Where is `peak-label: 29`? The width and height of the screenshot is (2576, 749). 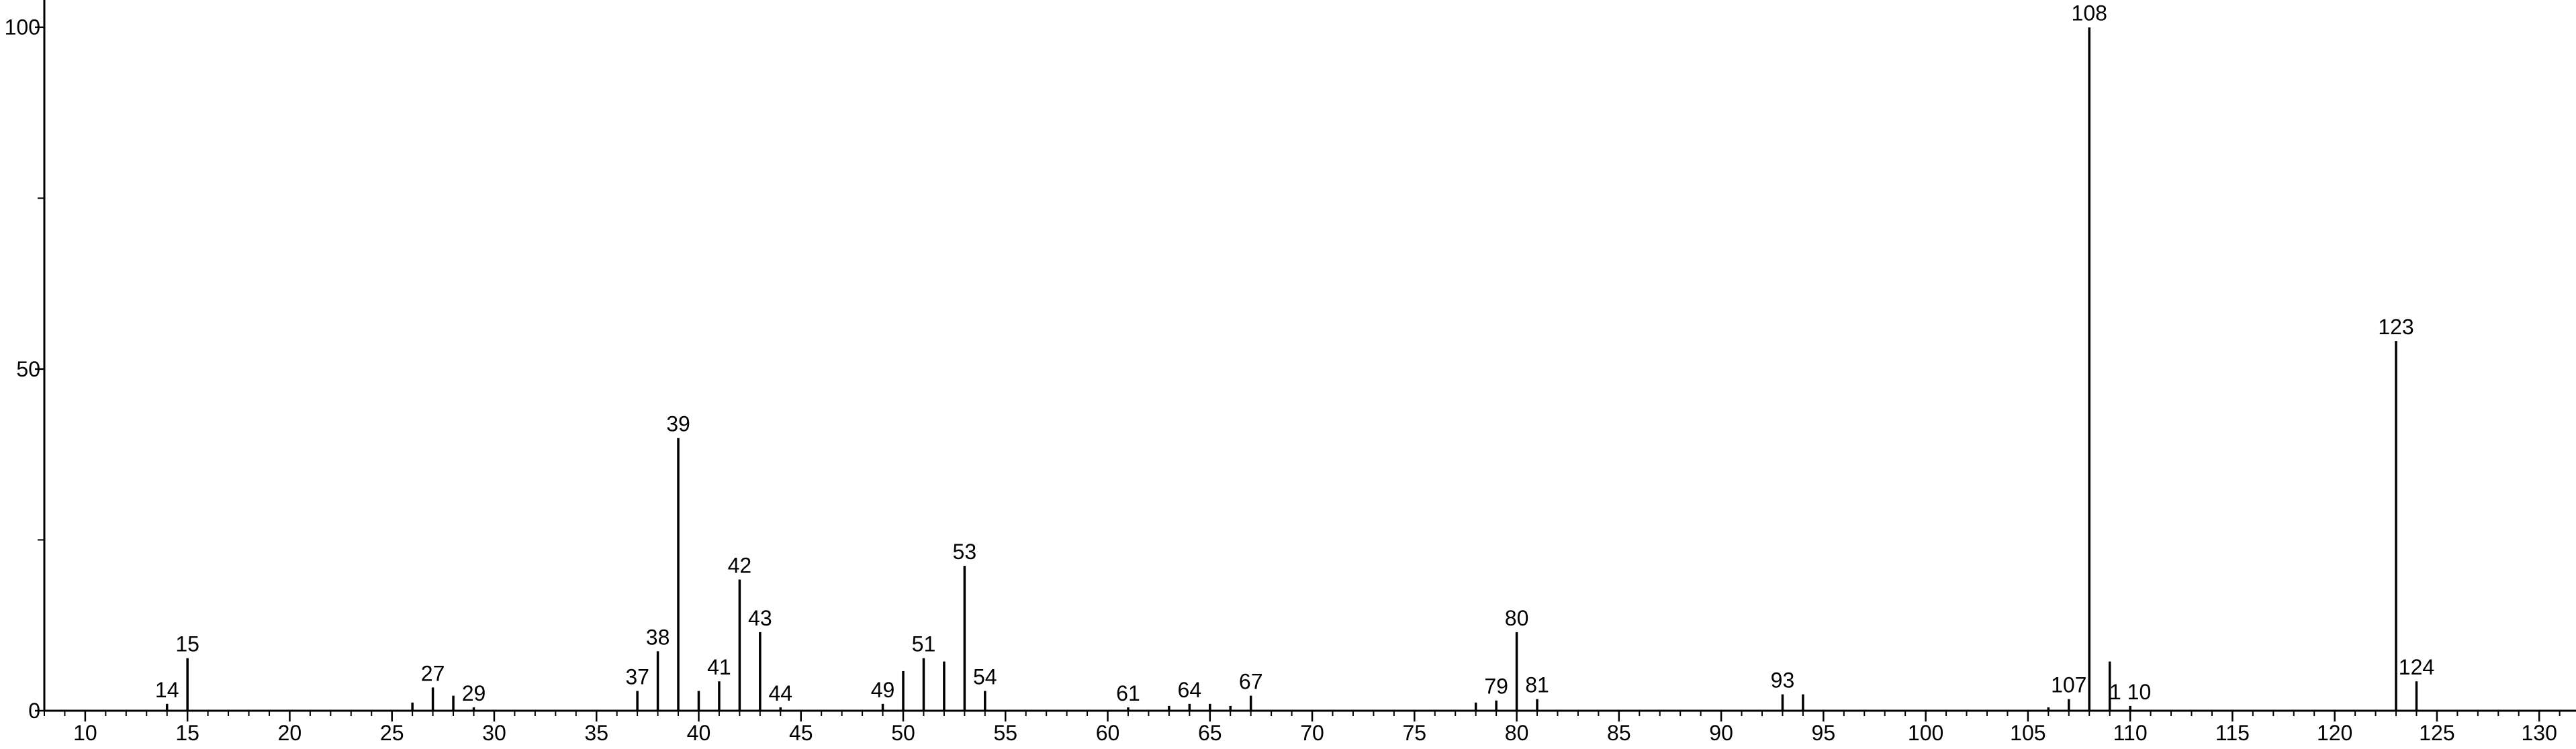
peak-label: 29 is located at coordinates (474, 693).